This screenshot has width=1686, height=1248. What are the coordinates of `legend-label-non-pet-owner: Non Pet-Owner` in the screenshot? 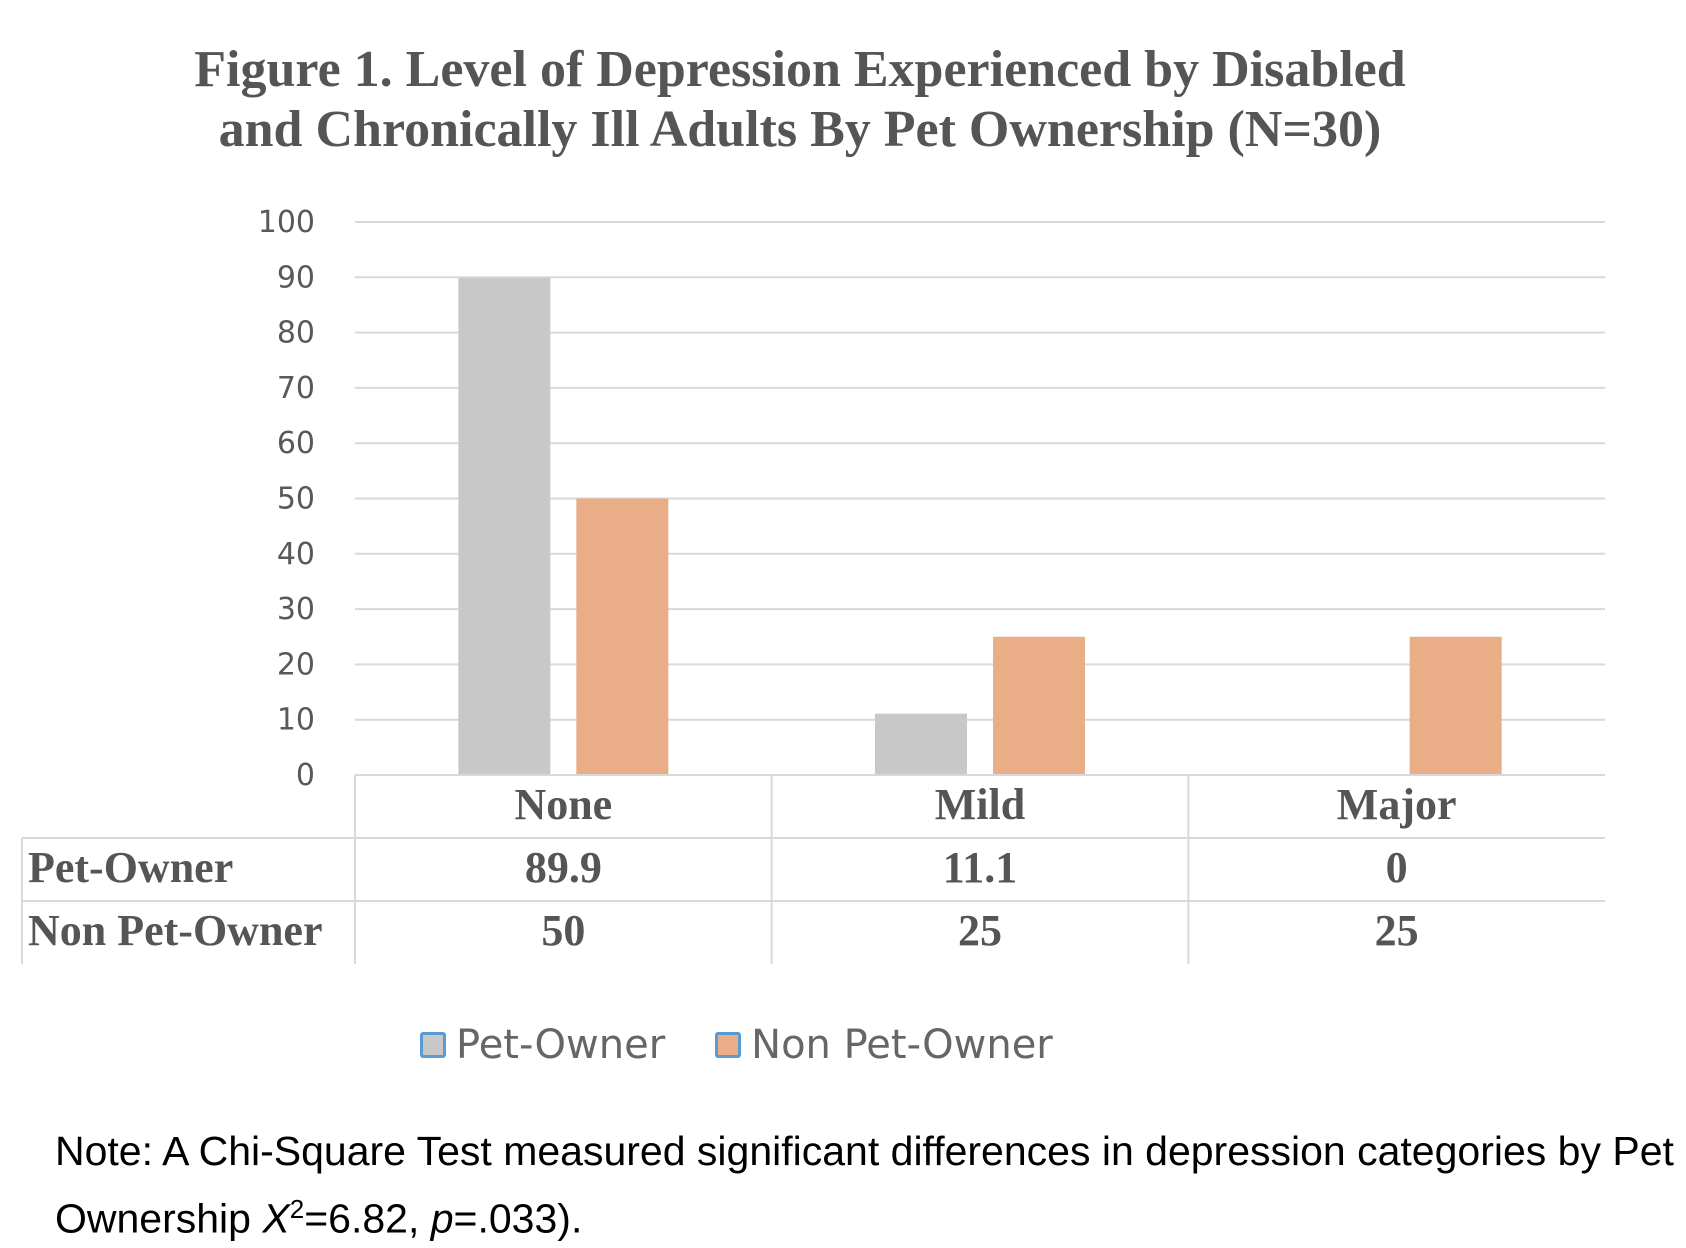 It's located at (902, 1045).